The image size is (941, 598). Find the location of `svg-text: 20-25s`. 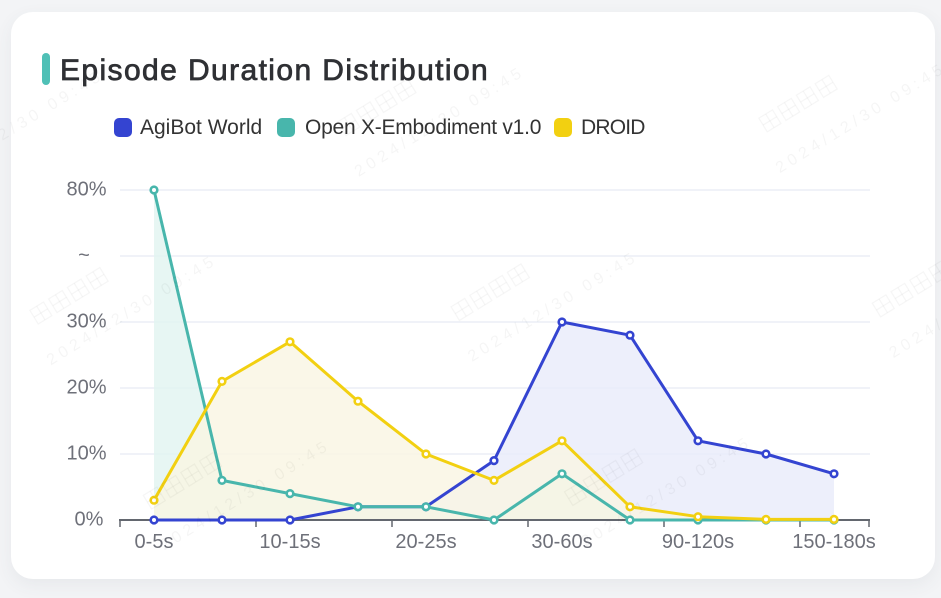

svg-text: 20-25s is located at coordinates (425, 542).